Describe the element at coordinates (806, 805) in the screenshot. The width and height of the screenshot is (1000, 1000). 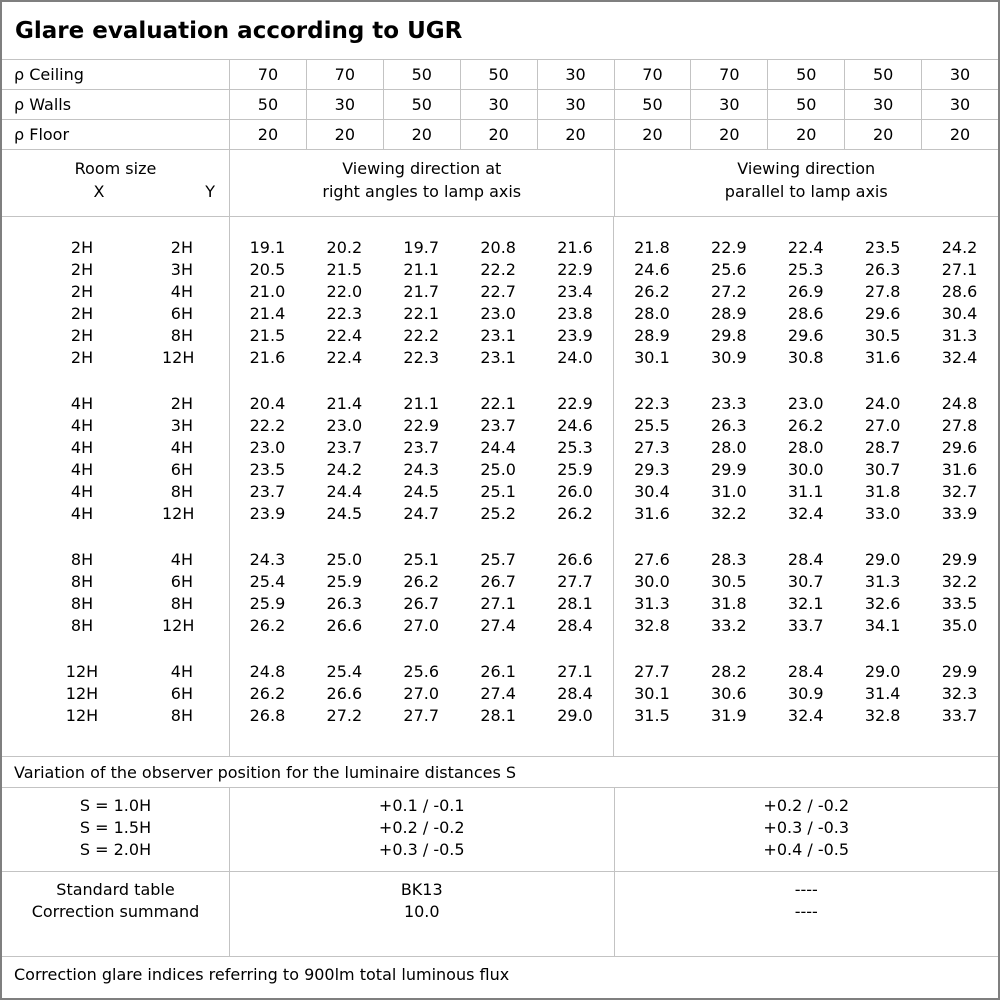
I see `variation-parallel-value: +0.2 / -0.2` at that location.